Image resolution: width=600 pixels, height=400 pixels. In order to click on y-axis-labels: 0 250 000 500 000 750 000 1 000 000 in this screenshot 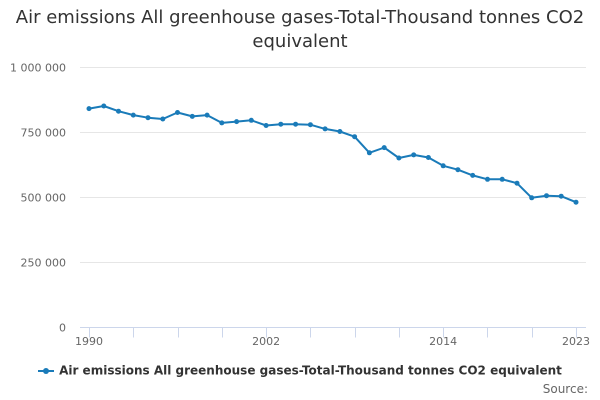, I will do `click(38, 198)`.